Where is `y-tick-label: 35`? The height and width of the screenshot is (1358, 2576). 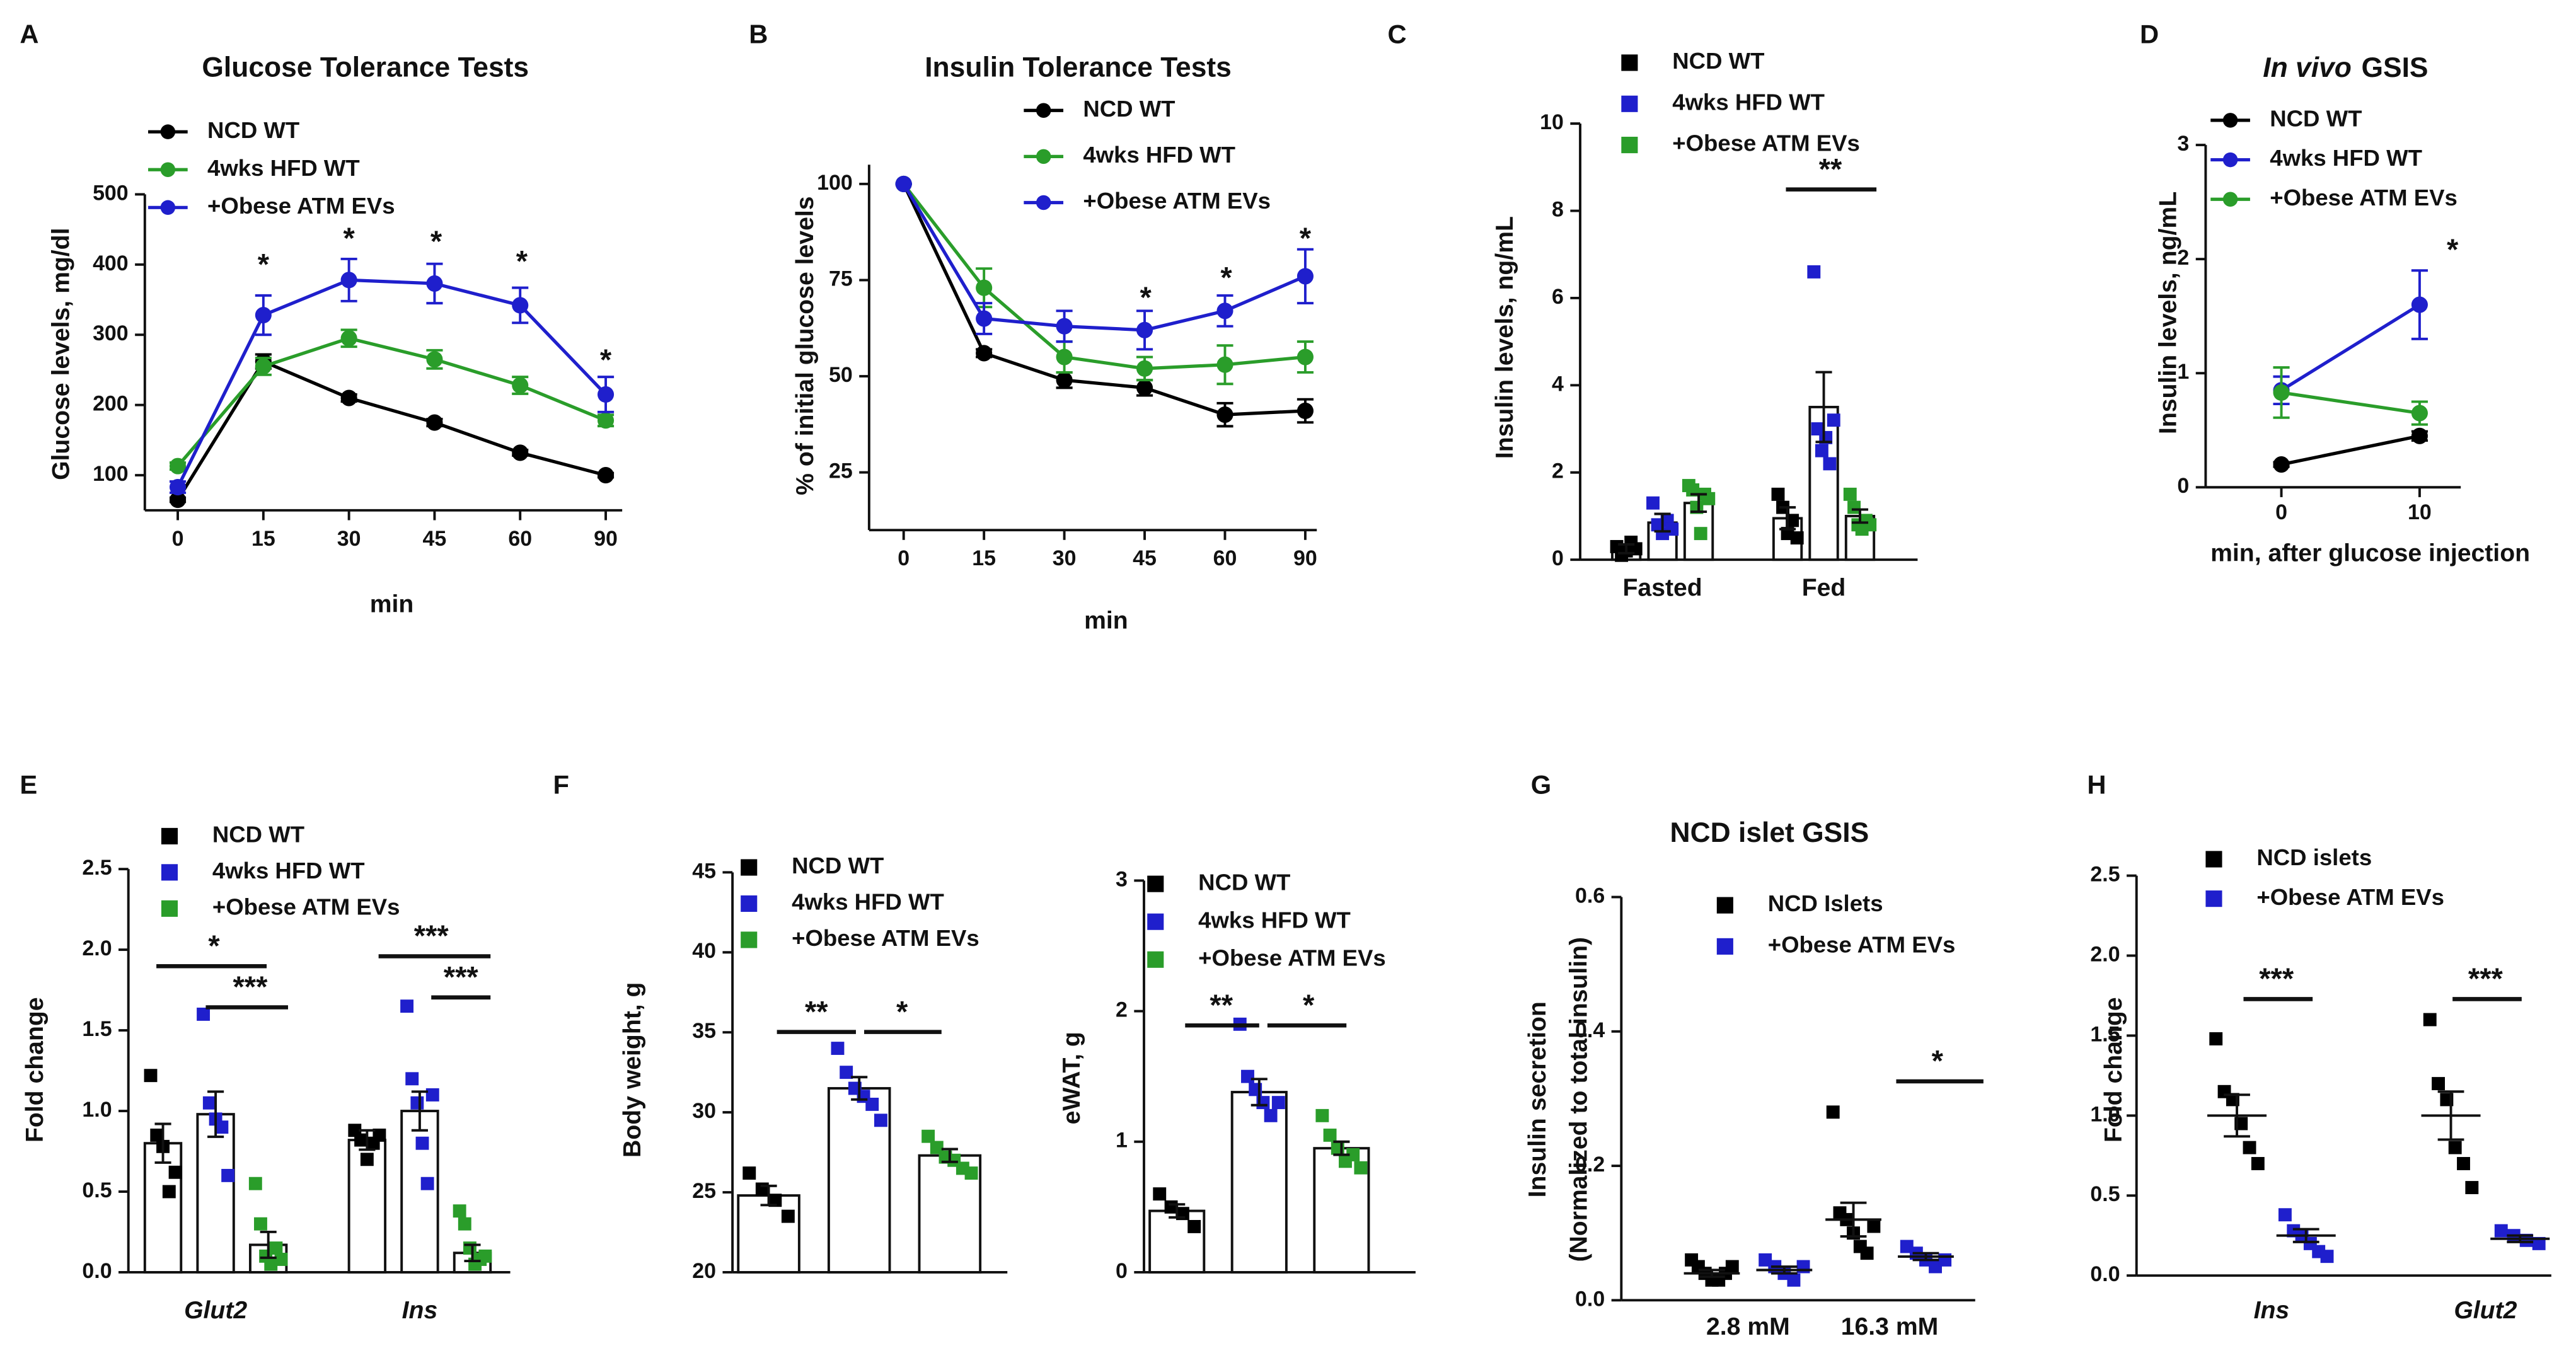
y-tick-label: 35 is located at coordinates (704, 1031).